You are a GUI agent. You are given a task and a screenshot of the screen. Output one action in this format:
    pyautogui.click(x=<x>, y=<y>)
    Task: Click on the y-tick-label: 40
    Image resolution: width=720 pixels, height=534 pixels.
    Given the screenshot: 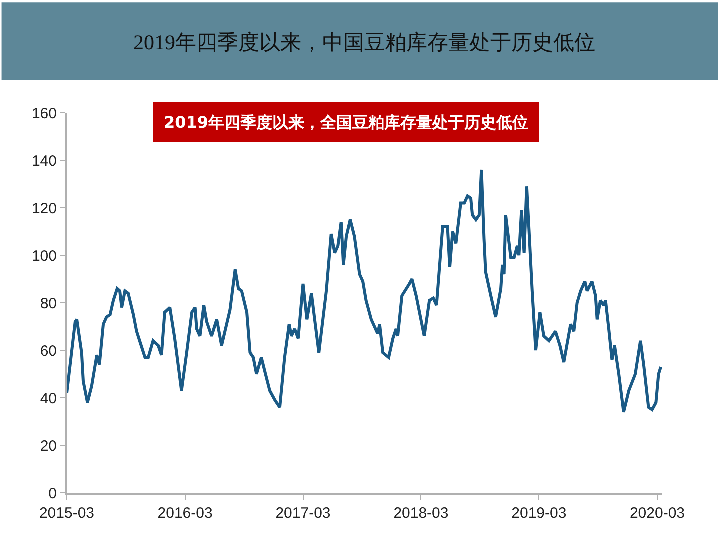 What is the action you would take?
    pyautogui.click(x=48, y=399)
    